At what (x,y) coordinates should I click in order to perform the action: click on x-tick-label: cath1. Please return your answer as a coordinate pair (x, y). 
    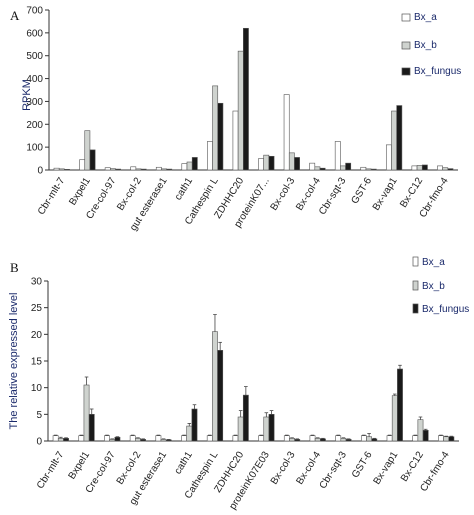
    Looking at the image, I should click on (184, 462).